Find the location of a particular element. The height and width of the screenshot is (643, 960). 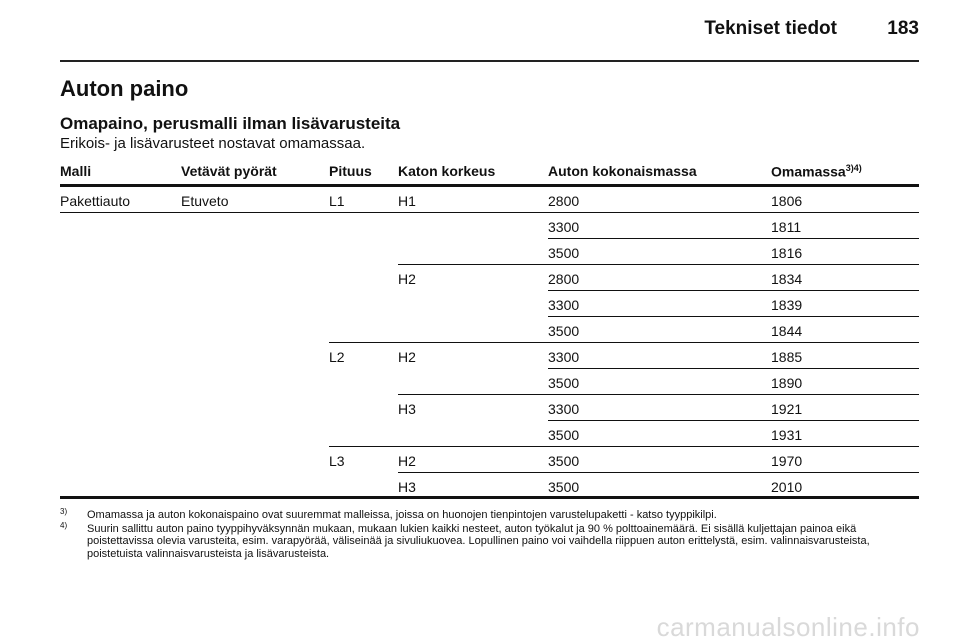

footnote-mark: 4) is located at coordinates (64, 525).